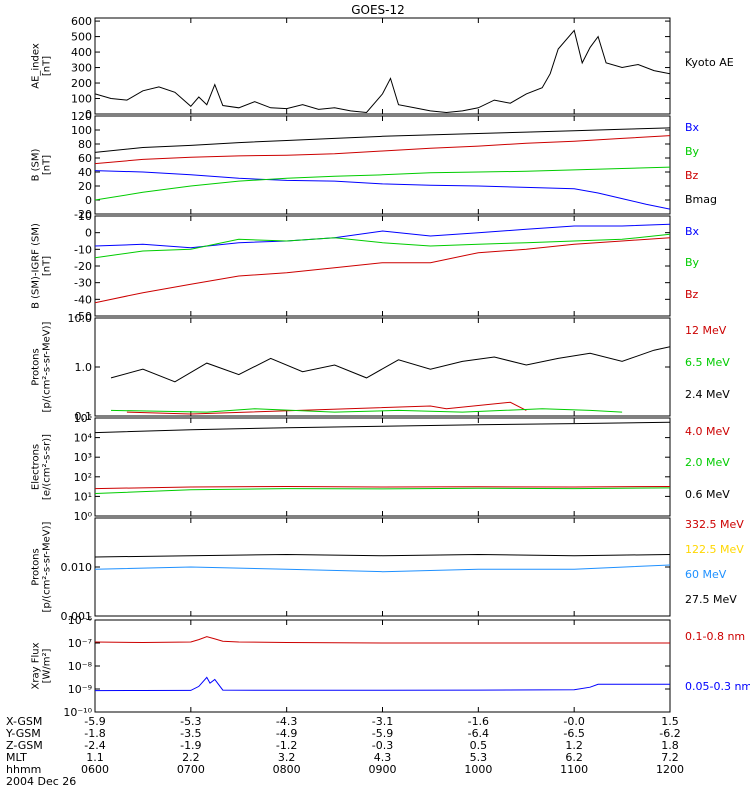 This screenshot has height=800, width=750. I want to click on footer-cell-z: -1.9, so click(190, 745).